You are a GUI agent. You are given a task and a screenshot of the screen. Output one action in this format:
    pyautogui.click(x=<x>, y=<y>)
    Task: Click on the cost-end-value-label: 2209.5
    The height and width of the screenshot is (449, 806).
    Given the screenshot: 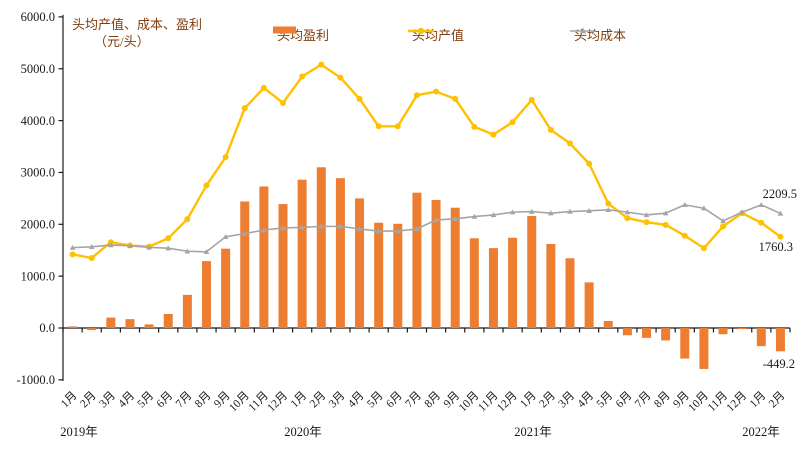 What is the action you would take?
    pyautogui.click(x=779, y=194)
    